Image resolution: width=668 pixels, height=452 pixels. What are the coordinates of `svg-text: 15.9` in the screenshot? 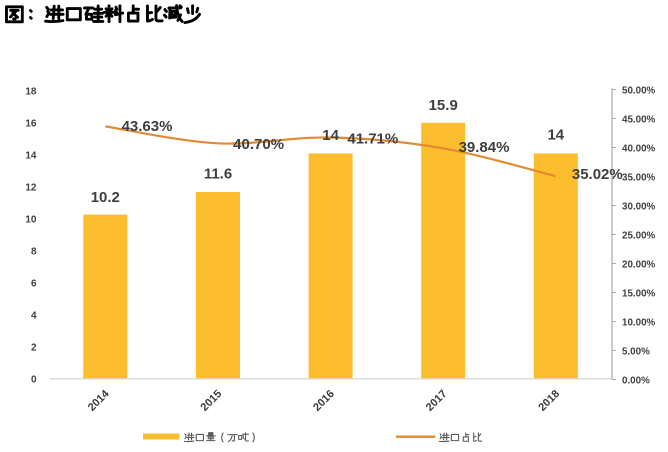 It's located at (443, 105).